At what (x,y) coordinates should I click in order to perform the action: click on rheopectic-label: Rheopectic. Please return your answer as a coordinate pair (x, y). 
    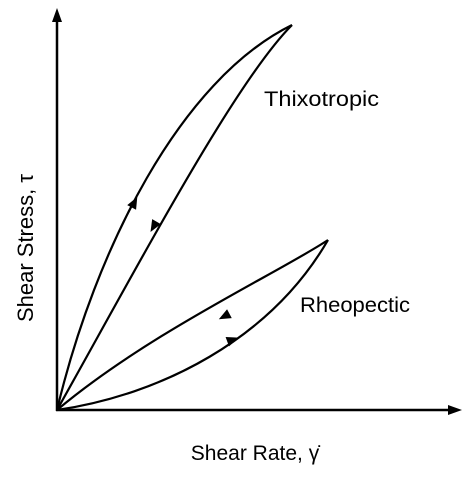
    Looking at the image, I should click on (355, 305).